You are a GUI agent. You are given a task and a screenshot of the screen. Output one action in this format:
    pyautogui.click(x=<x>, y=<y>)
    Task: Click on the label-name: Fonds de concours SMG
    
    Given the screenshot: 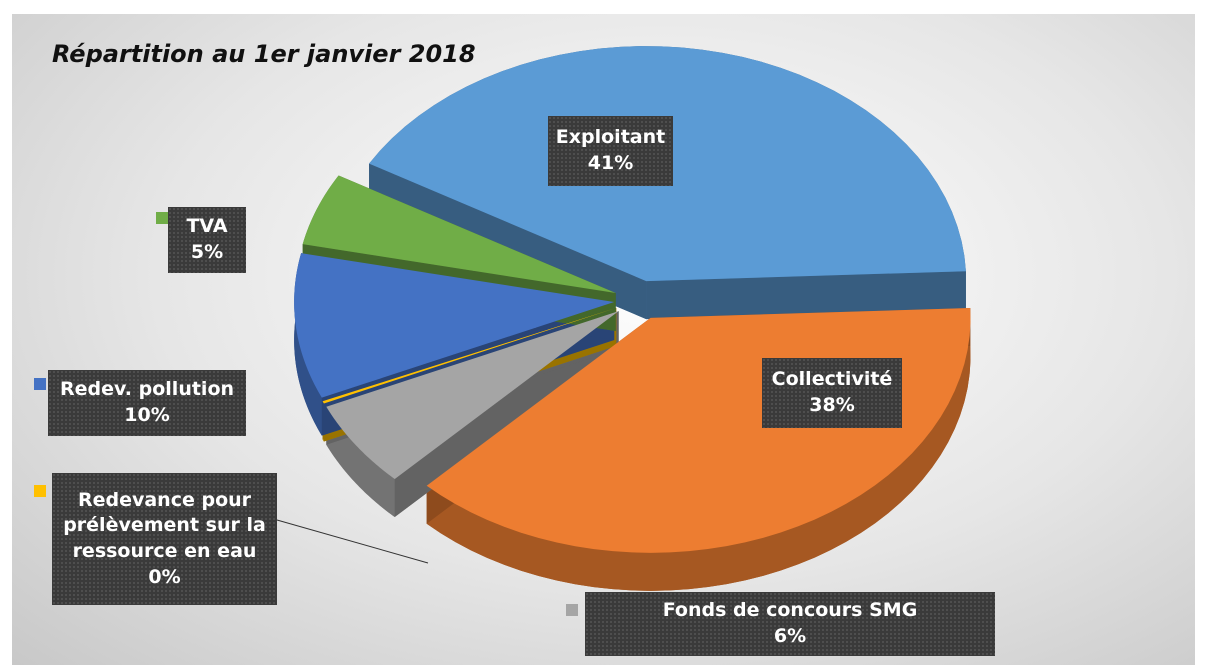 What is the action you would take?
    pyautogui.click(x=790, y=610)
    